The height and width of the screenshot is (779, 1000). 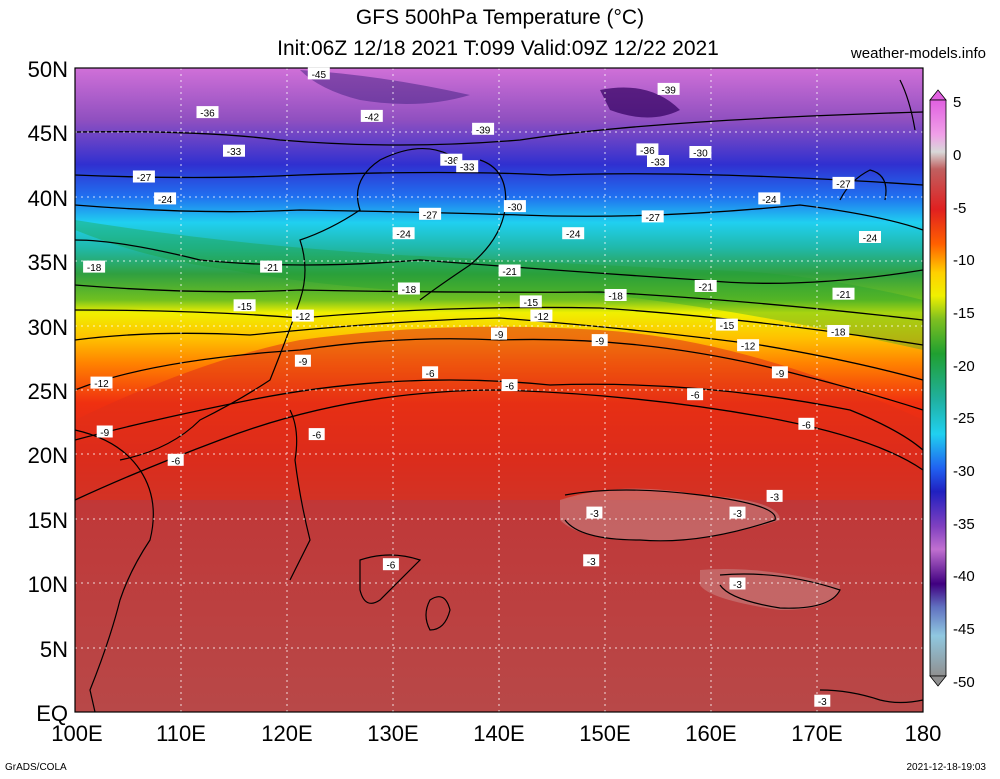 I want to click on lon-label: 170E, so click(x=816, y=733).